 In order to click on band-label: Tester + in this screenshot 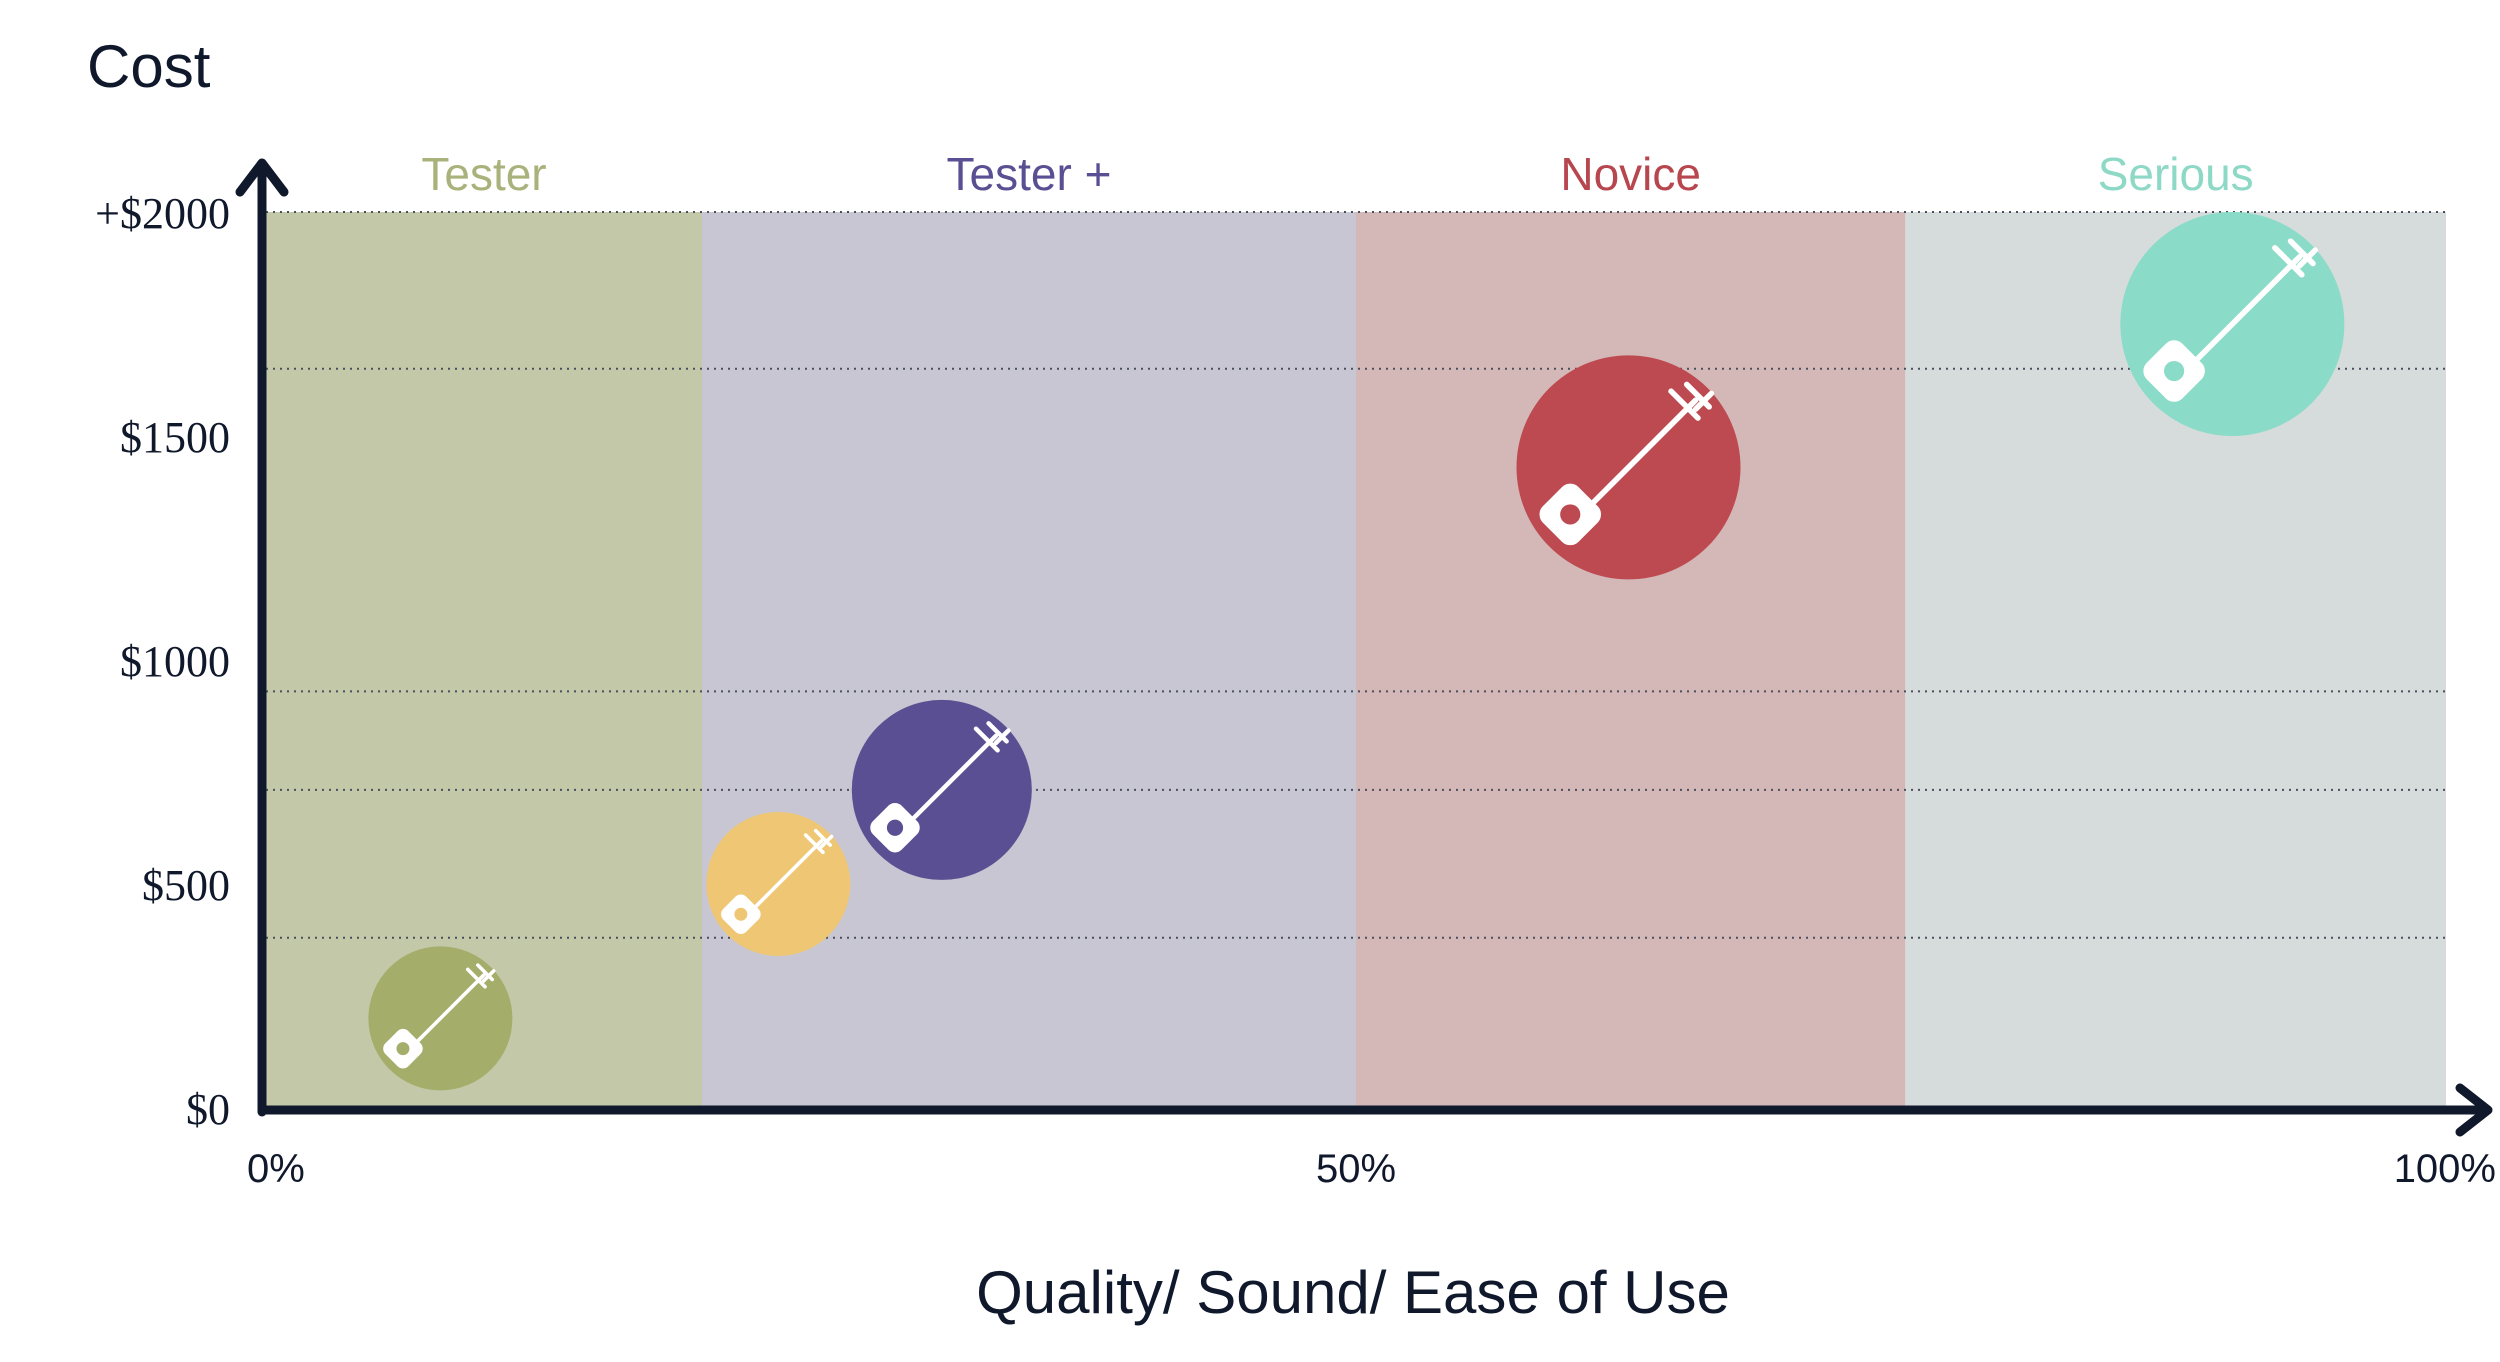, I will do `click(1029, 174)`.